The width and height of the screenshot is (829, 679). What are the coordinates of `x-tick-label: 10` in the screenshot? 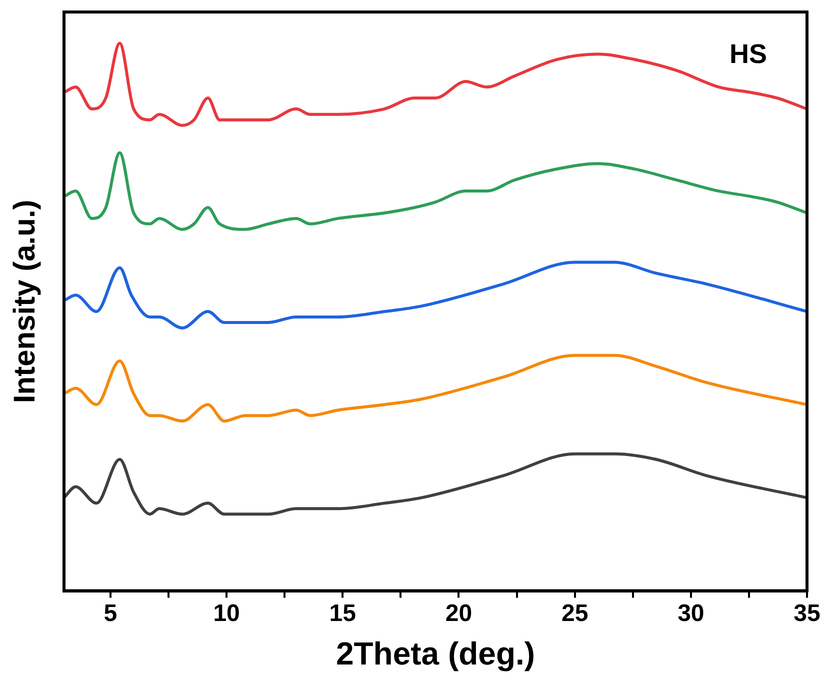 It's located at (226, 613).